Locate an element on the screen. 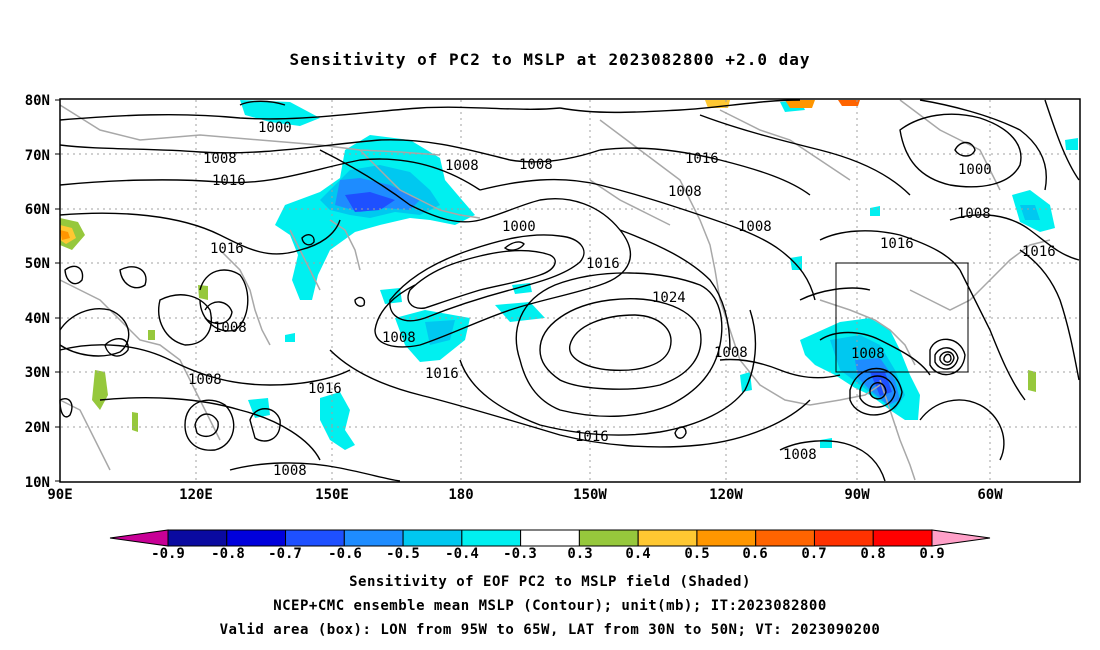 This screenshot has width=1100, height=650. colorbar-label: 0.3 is located at coordinates (579, 554).